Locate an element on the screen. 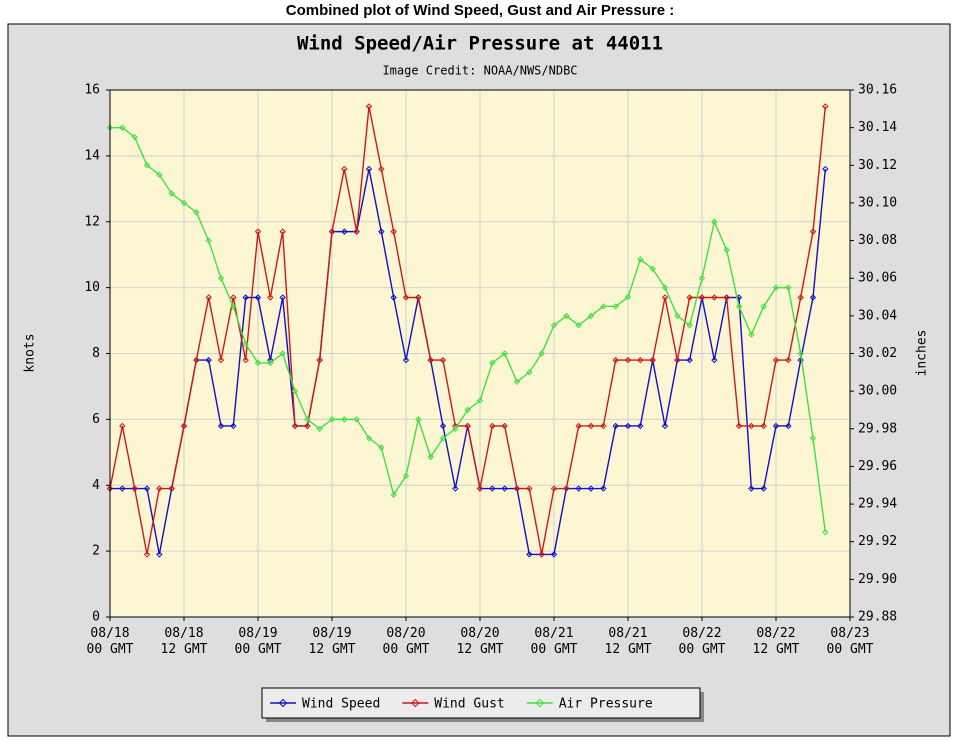  legend-label: Wind Gust is located at coordinates (469, 704).